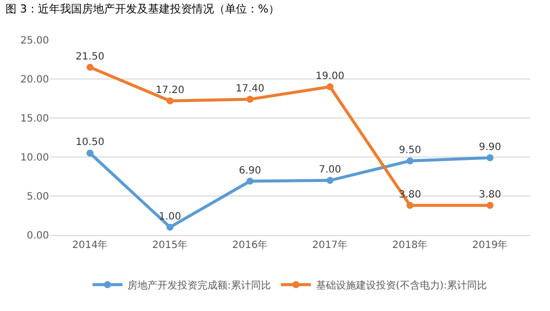 Image resolution: width=550 pixels, height=311 pixels. Describe the element at coordinates (330, 245) in the screenshot. I see `x-tick-label: 2017年` at that location.